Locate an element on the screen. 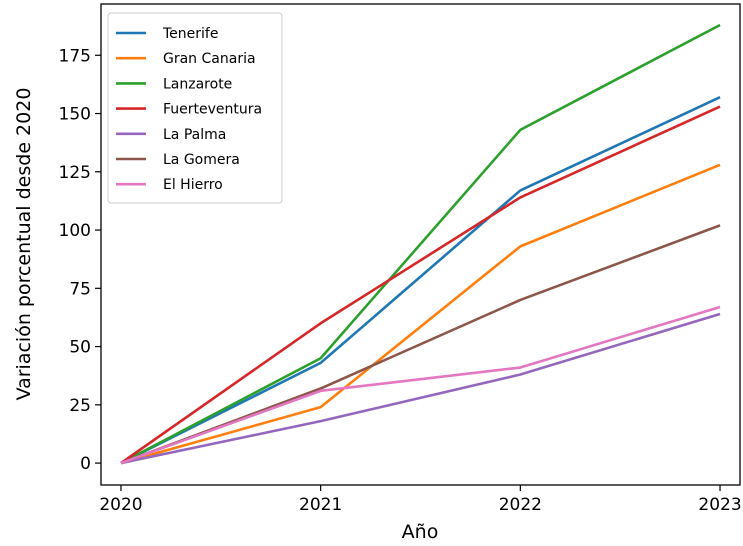 This screenshot has height=546, width=743. y-axis: 0 25 50 75 100 125 150 175 is located at coordinates (80, 260).